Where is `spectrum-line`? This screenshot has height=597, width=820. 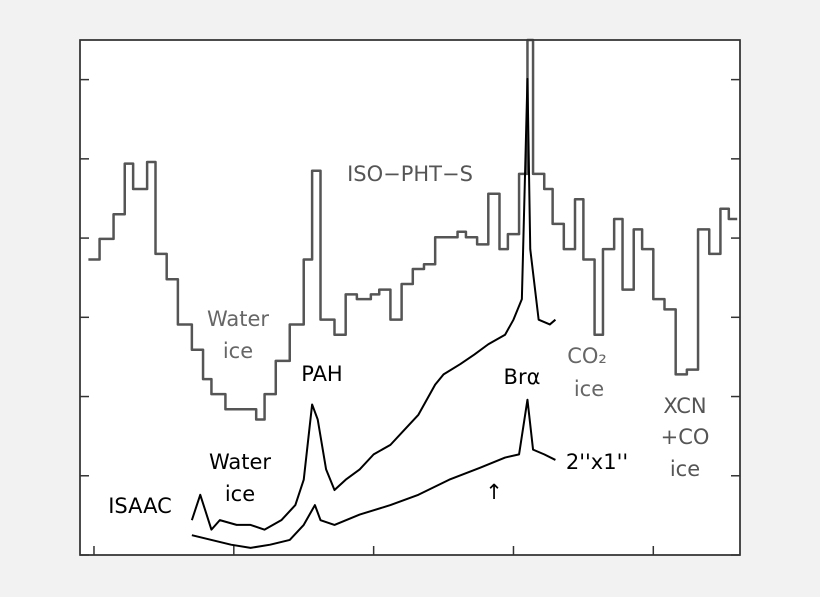
spectrum-line is located at coordinates (373, 473).